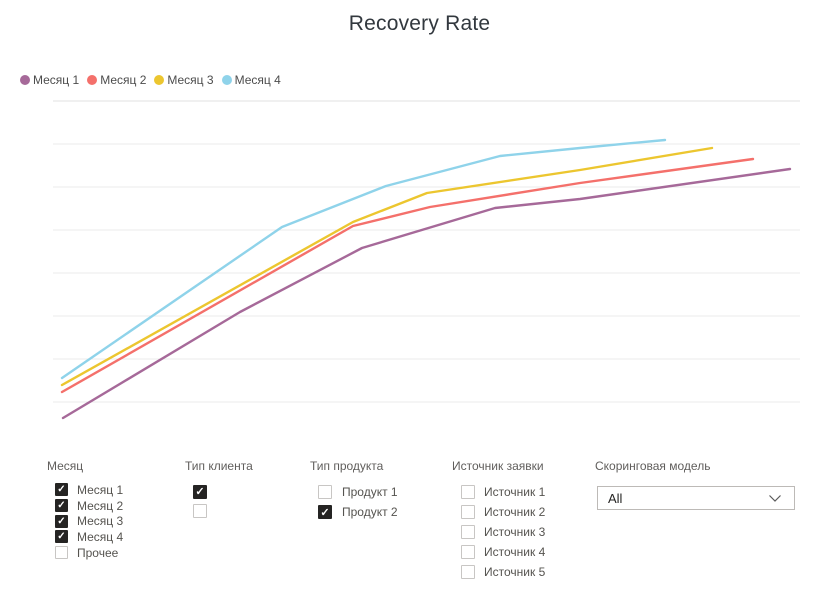 The height and width of the screenshot is (599, 839). I want to click on checkbox-label: Продукт 2, so click(370, 512).